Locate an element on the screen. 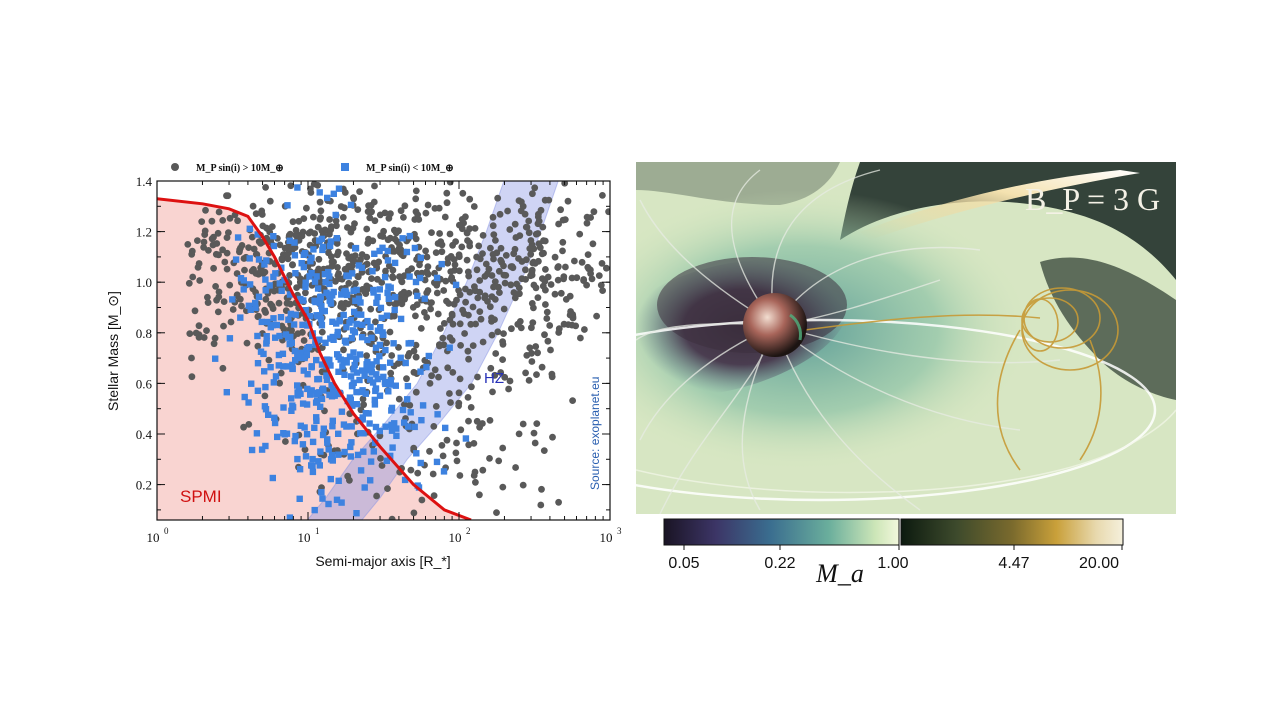 This screenshot has width=1273, height=718. x-tick-exponent: 0 is located at coordinates (166, 531).